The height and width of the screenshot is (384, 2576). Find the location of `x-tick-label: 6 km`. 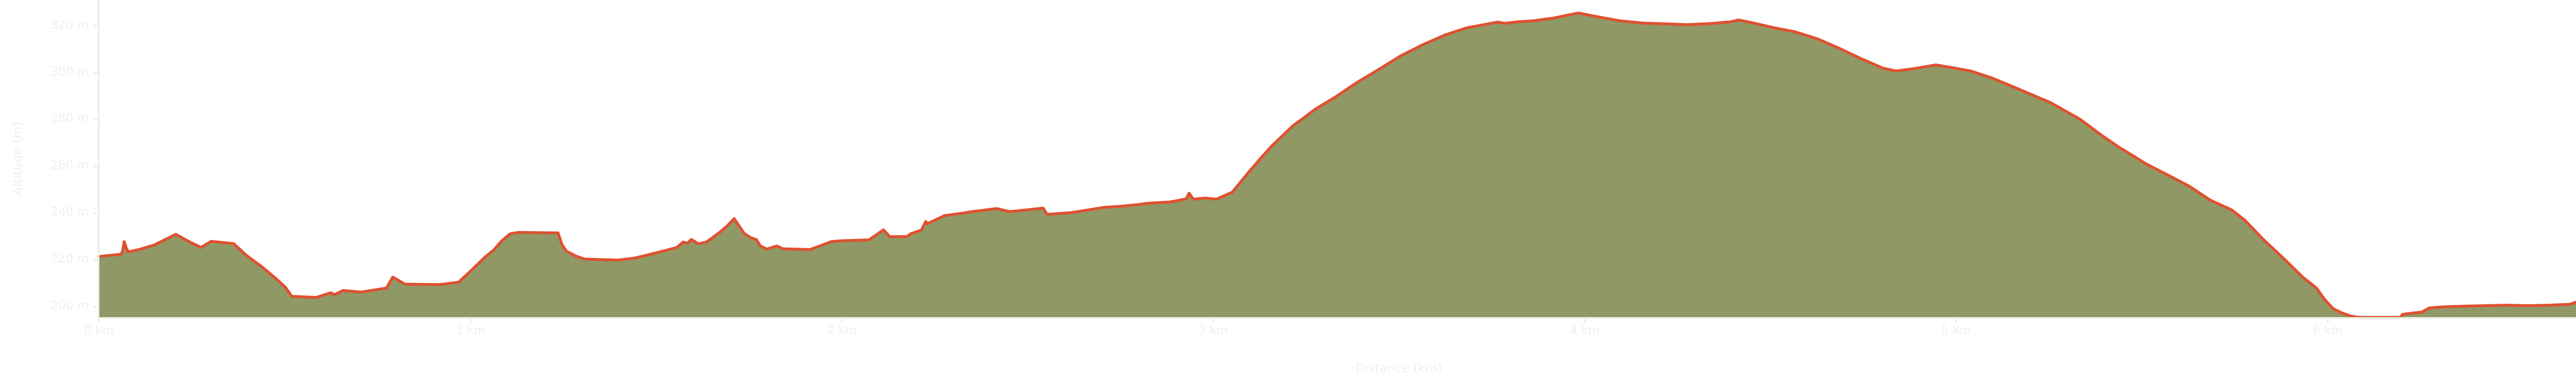

x-tick-label: 6 km is located at coordinates (2328, 330).